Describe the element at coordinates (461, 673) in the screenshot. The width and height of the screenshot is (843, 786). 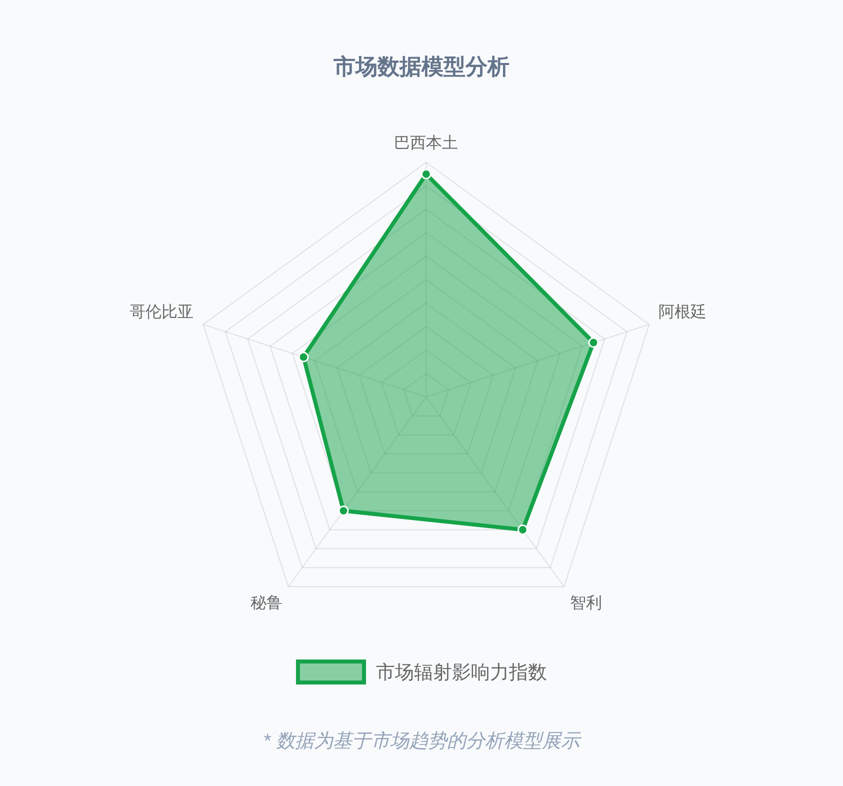
I see `legend-label: 市场辐射影响力指数` at that location.